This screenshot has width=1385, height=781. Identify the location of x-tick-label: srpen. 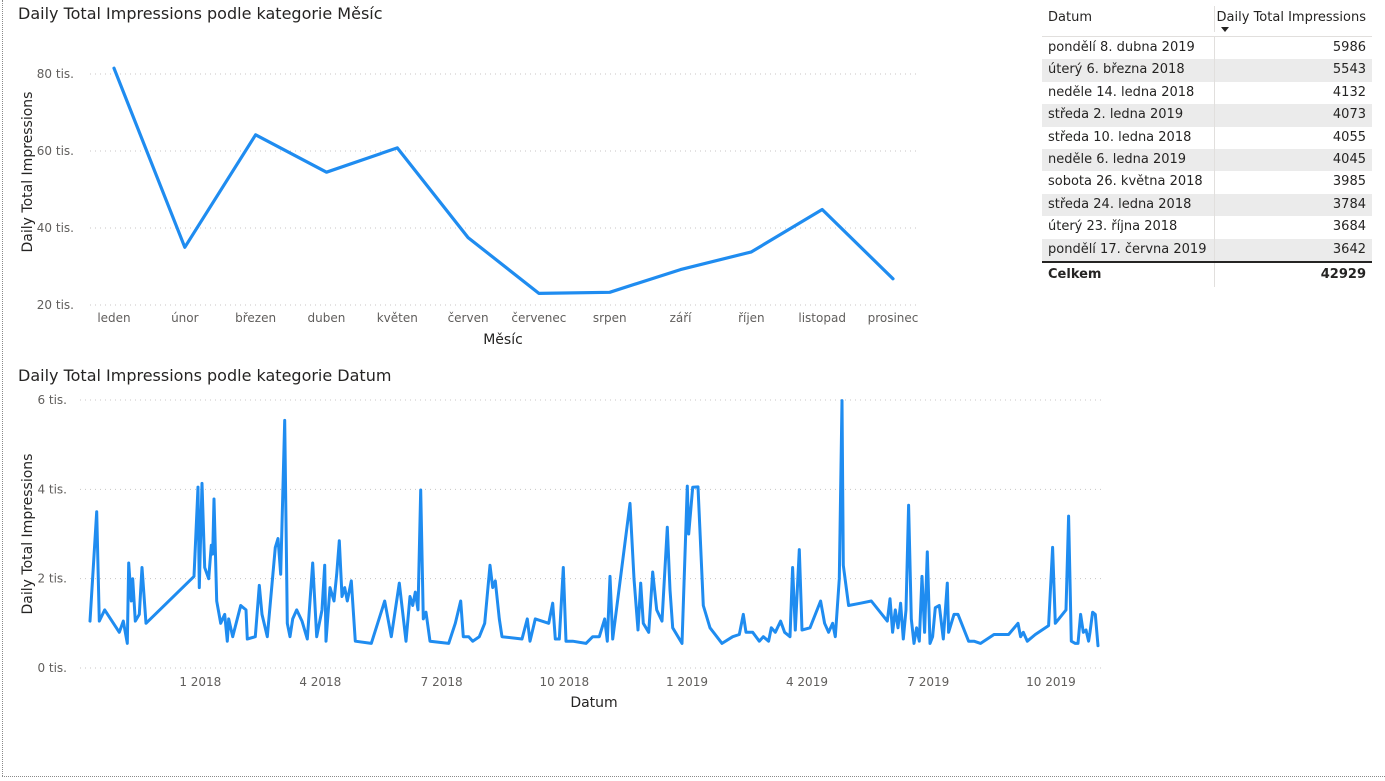
(610, 318).